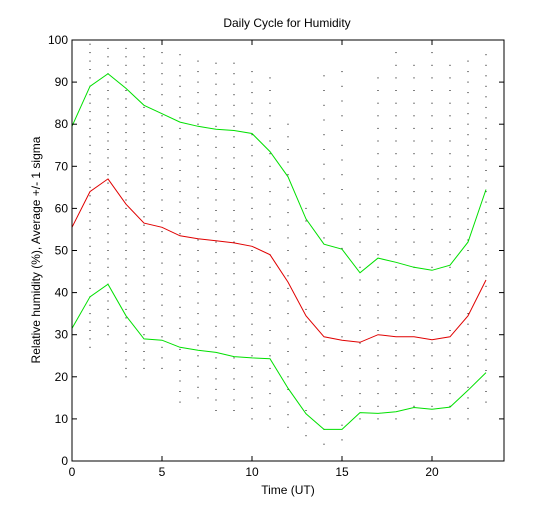 The image size is (560, 520). I want to click on y-tick-label: 80, so click(62, 124).